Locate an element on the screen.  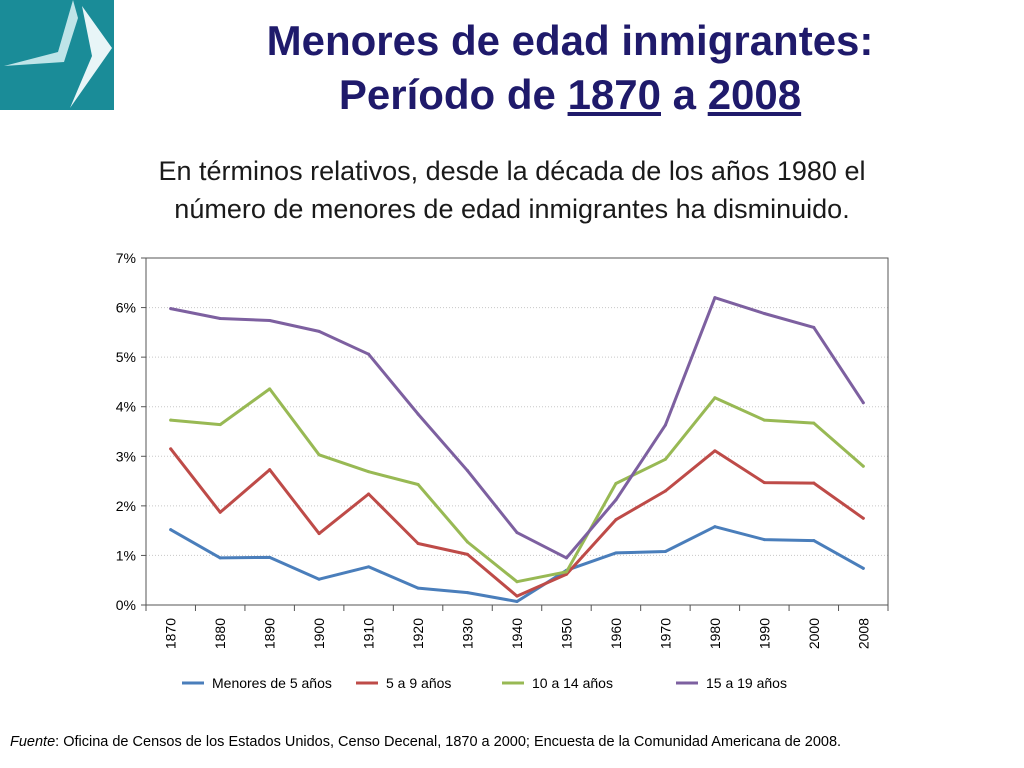
x-tick-label: 1950 is located at coordinates (566, 633).